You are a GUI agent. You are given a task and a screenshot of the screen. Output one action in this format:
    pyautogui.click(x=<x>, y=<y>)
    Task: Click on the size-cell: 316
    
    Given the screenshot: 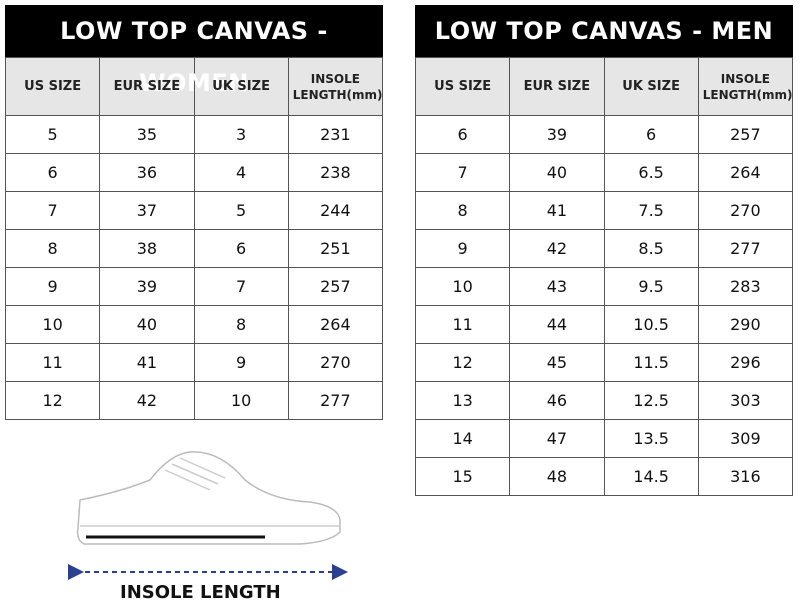 What is the action you would take?
    pyautogui.click(x=745, y=476)
    